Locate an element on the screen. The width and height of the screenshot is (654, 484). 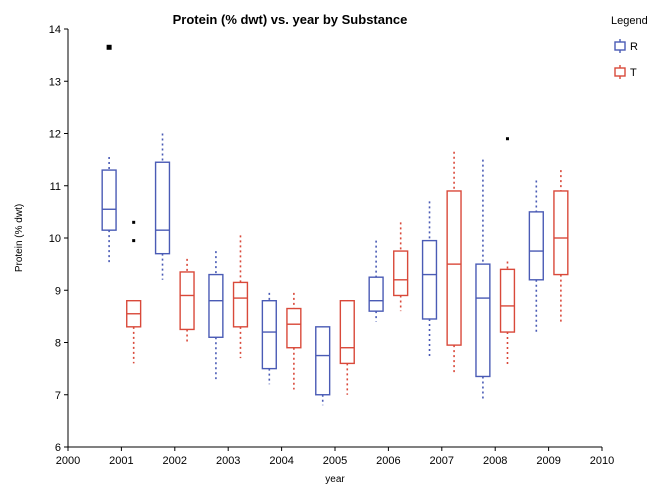
box-R-2006 is located at coordinates (376, 281).